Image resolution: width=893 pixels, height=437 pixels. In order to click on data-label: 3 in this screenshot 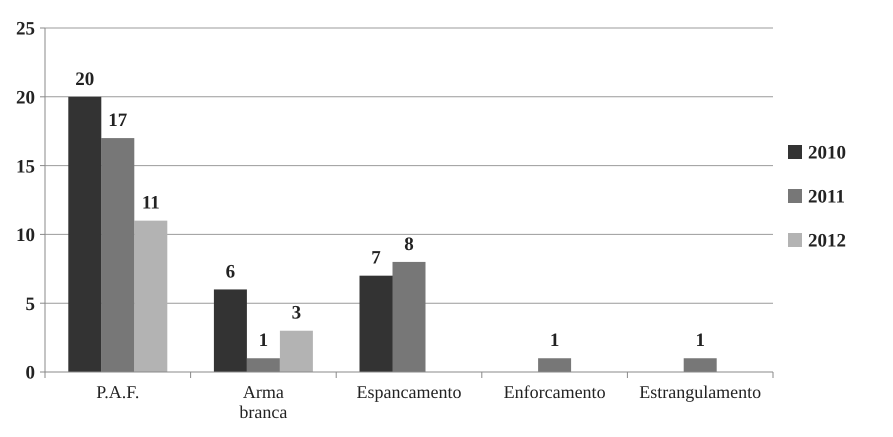, I will do `click(297, 313)`.